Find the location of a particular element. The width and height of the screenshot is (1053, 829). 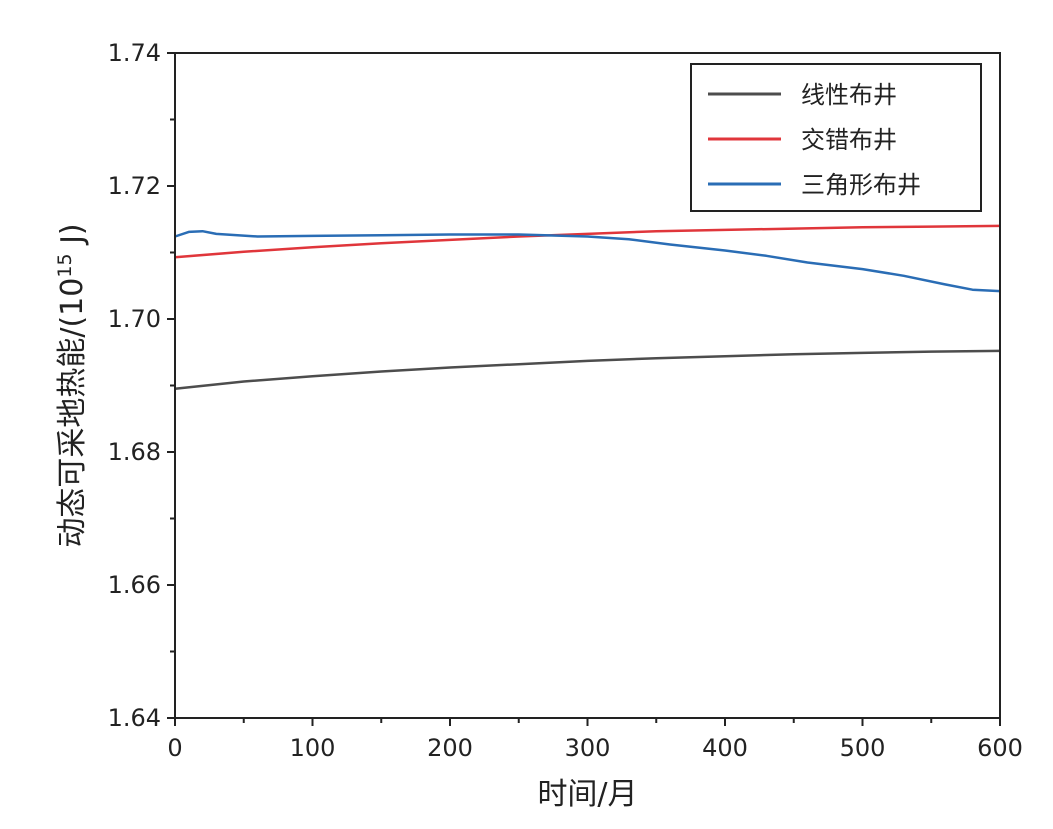

legend-label: 三角形布井 is located at coordinates (861, 185).